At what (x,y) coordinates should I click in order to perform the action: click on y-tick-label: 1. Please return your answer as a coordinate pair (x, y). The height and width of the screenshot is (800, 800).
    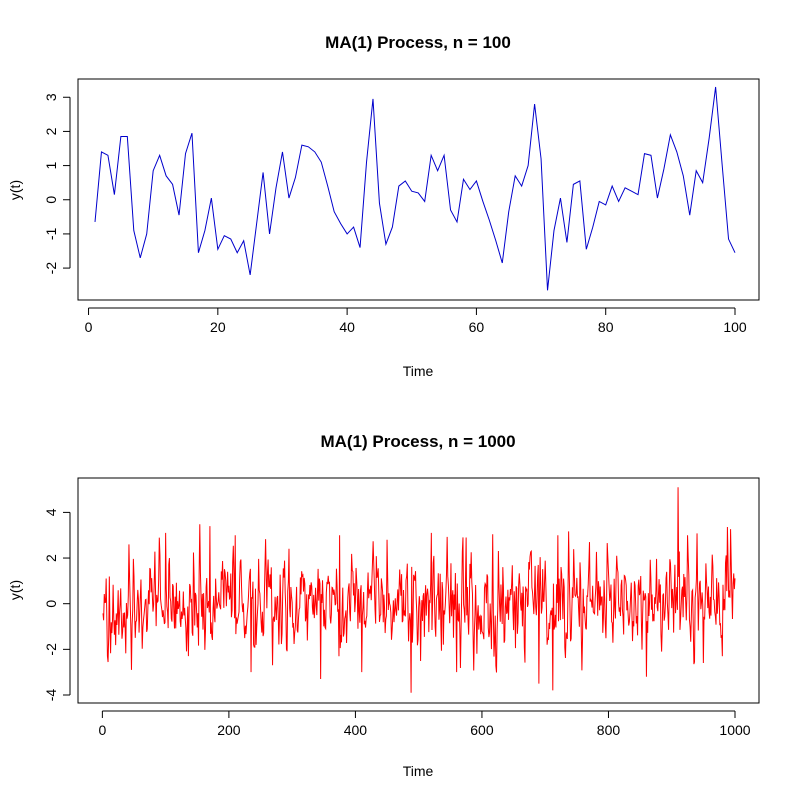
    Looking at the image, I should click on (51, 165).